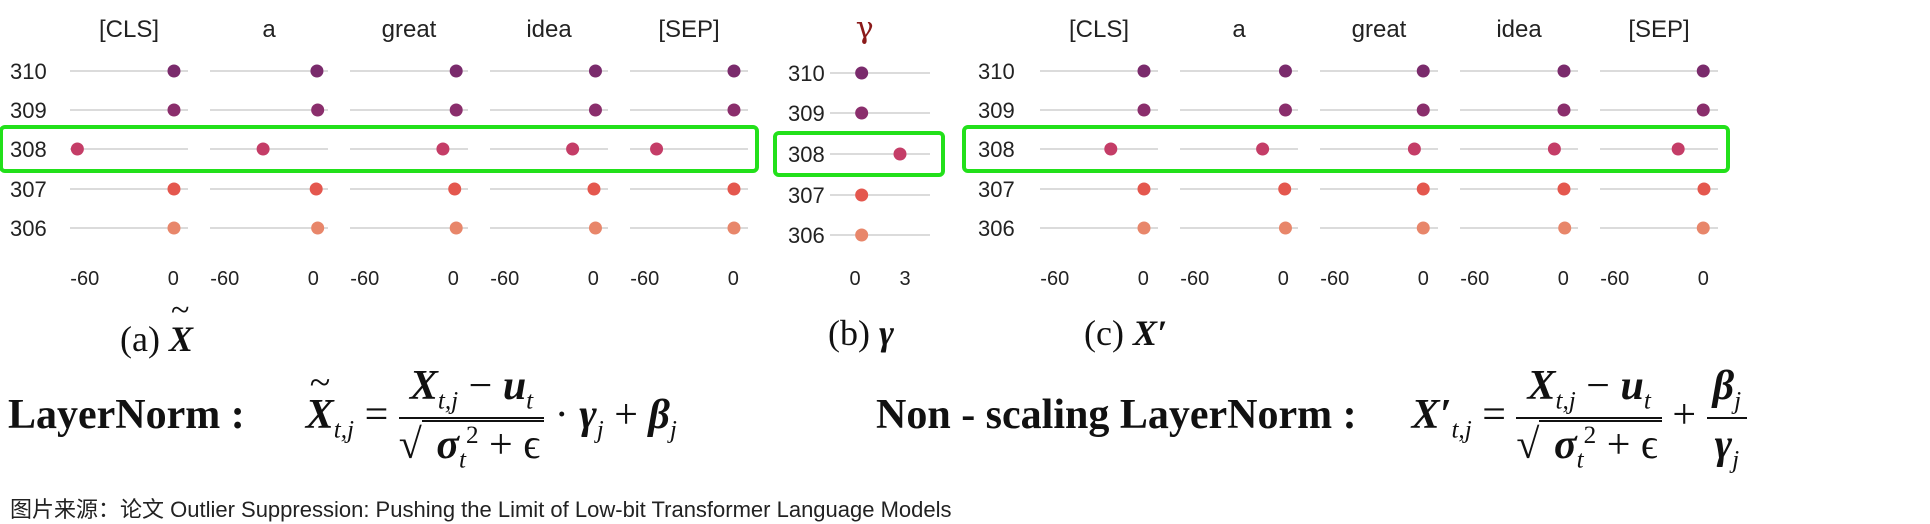 The width and height of the screenshot is (1930, 524). Describe the element at coordinates (688, 29) in the screenshot. I see `panel-header-a-4: [SEP]` at that location.